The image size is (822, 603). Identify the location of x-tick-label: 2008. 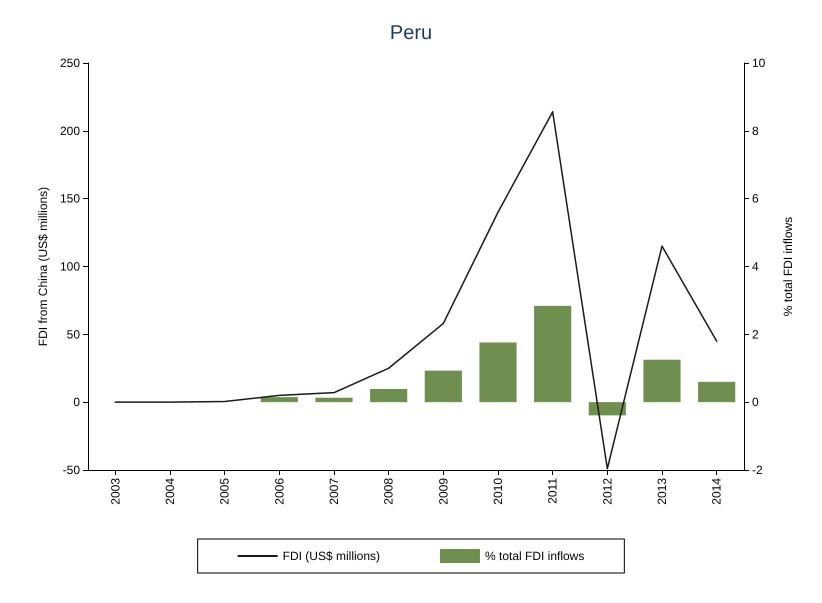
(389, 491).